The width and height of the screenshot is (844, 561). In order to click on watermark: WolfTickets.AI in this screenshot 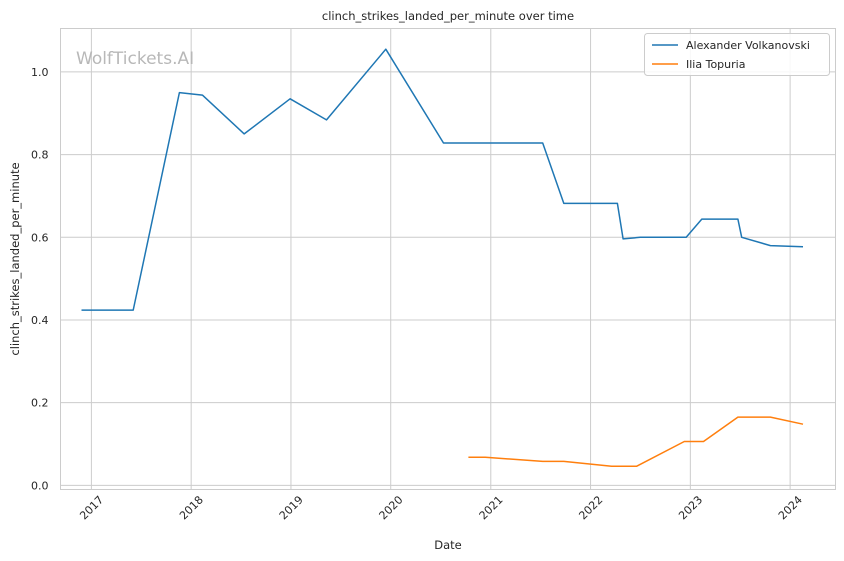, I will do `click(135, 59)`.